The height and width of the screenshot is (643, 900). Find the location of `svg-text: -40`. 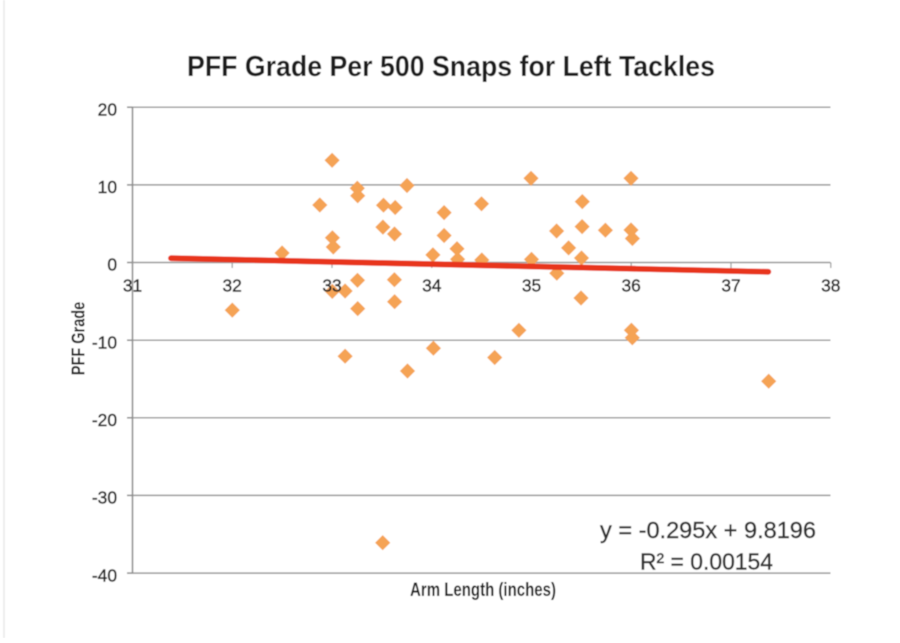

svg-text: -40 is located at coordinates (104, 575).